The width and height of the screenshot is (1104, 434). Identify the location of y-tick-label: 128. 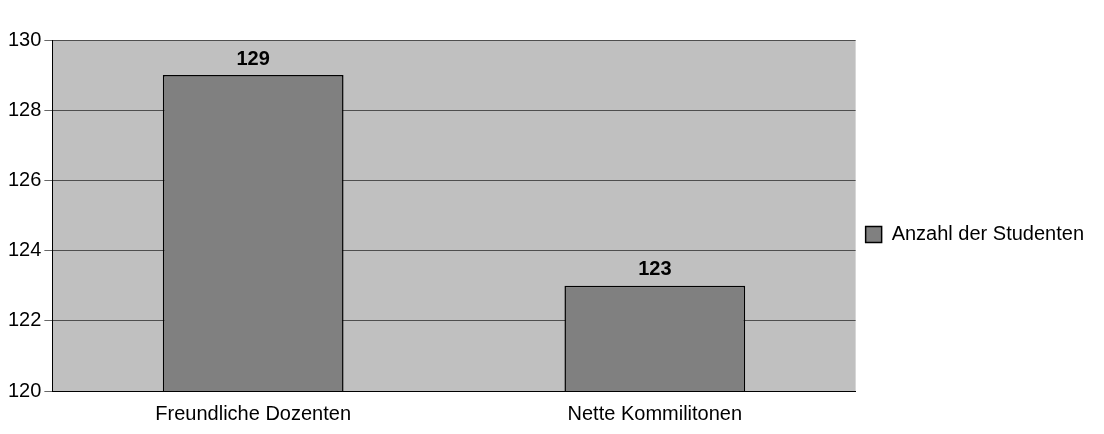
(24, 108).